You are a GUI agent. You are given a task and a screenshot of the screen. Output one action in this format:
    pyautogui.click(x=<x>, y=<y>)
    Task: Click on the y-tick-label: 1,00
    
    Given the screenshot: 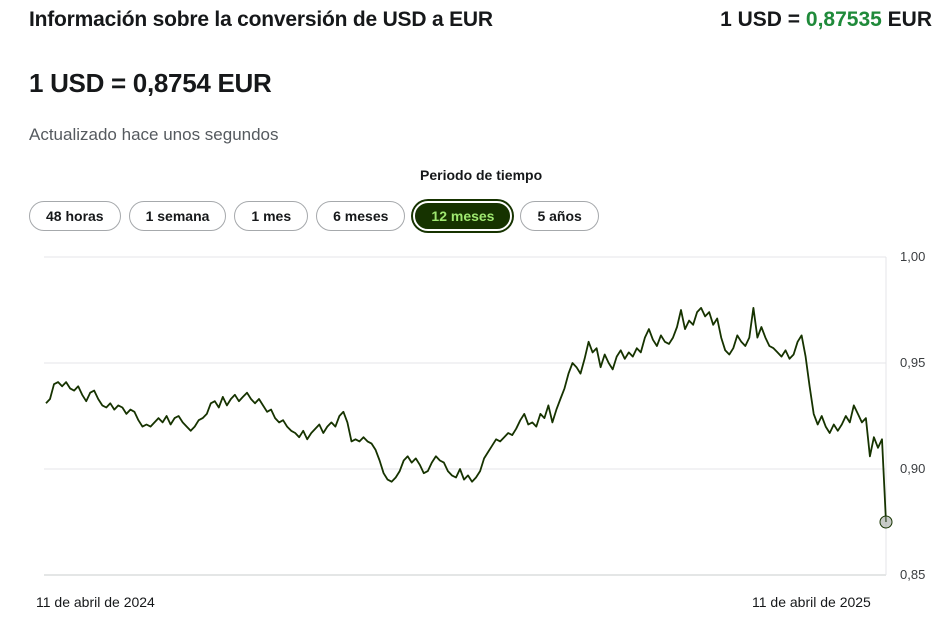 What is the action you would take?
    pyautogui.click(x=912, y=256)
    